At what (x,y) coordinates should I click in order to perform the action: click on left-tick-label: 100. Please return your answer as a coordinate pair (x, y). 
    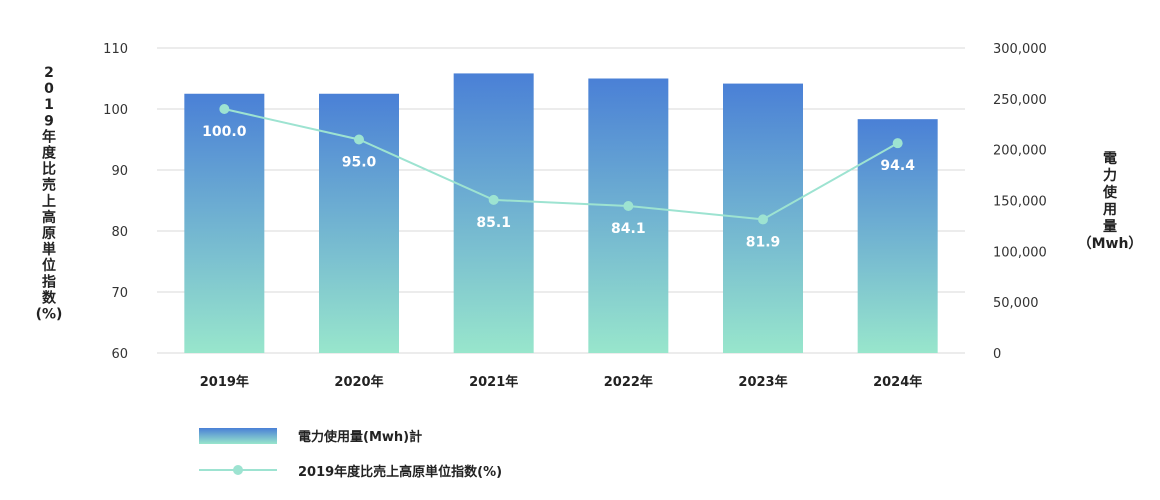
    Looking at the image, I should click on (115, 110).